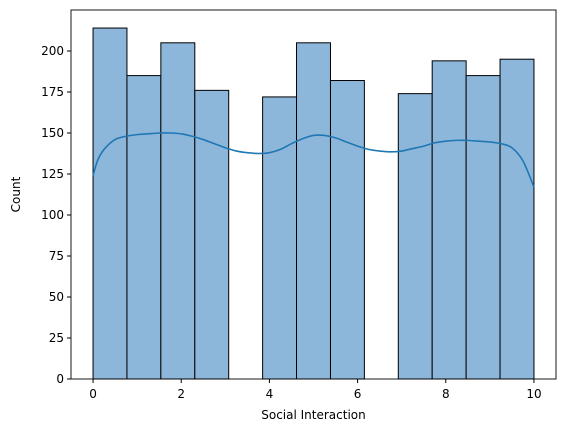 This screenshot has height=432, width=571. What do you see at coordinates (52, 133) in the screenshot?
I see `y-tick-label: 150` at bounding box center [52, 133].